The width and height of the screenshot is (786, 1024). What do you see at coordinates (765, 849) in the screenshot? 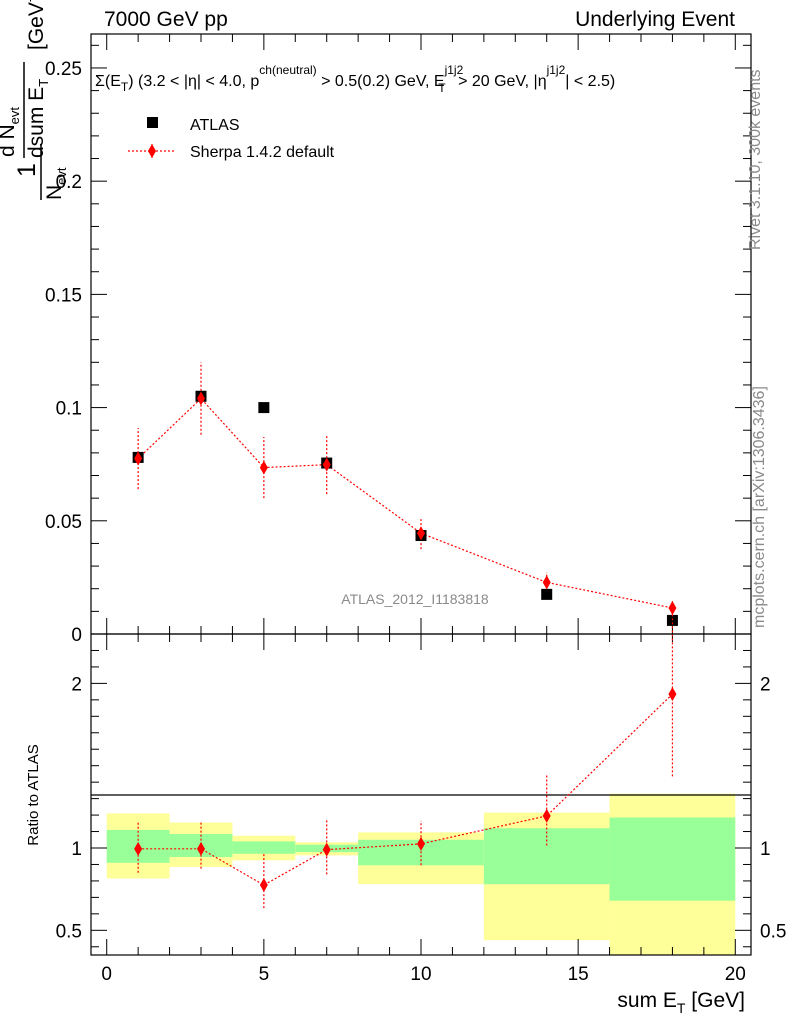
I see `ratio-y-tick-label-right: 1` at bounding box center [765, 849].